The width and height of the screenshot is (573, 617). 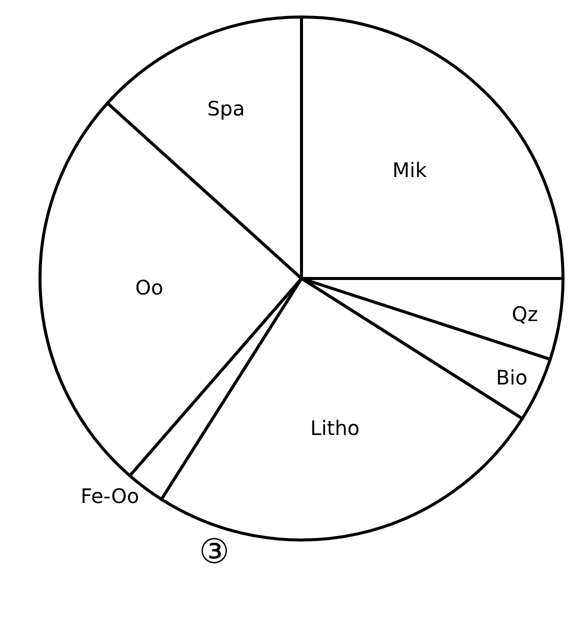 I want to click on slice-label: Bio, so click(x=512, y=377).